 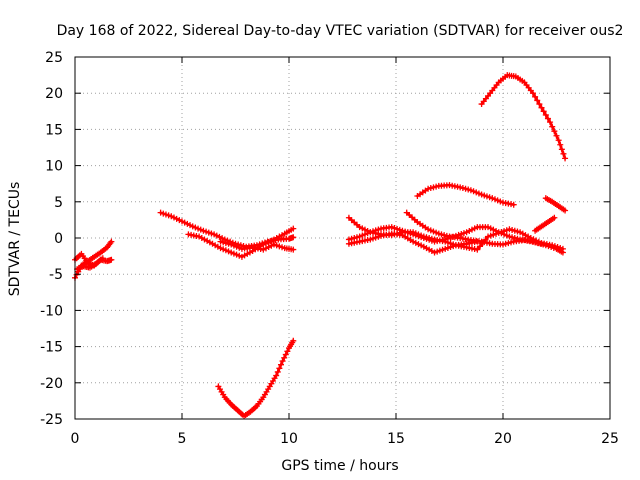 What do you see at coordinates (51, 384) in the screenshot?
I see `y-tick-label: -20` at bounding box center [51, 384].